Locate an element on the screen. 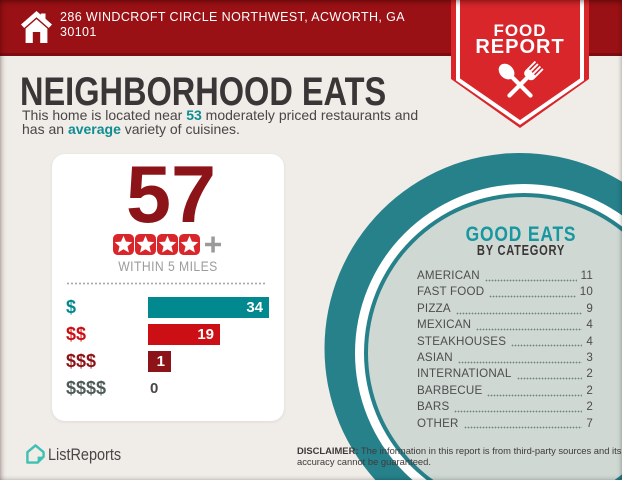  svg-text: REPORT is located at coordinates (519, 47).